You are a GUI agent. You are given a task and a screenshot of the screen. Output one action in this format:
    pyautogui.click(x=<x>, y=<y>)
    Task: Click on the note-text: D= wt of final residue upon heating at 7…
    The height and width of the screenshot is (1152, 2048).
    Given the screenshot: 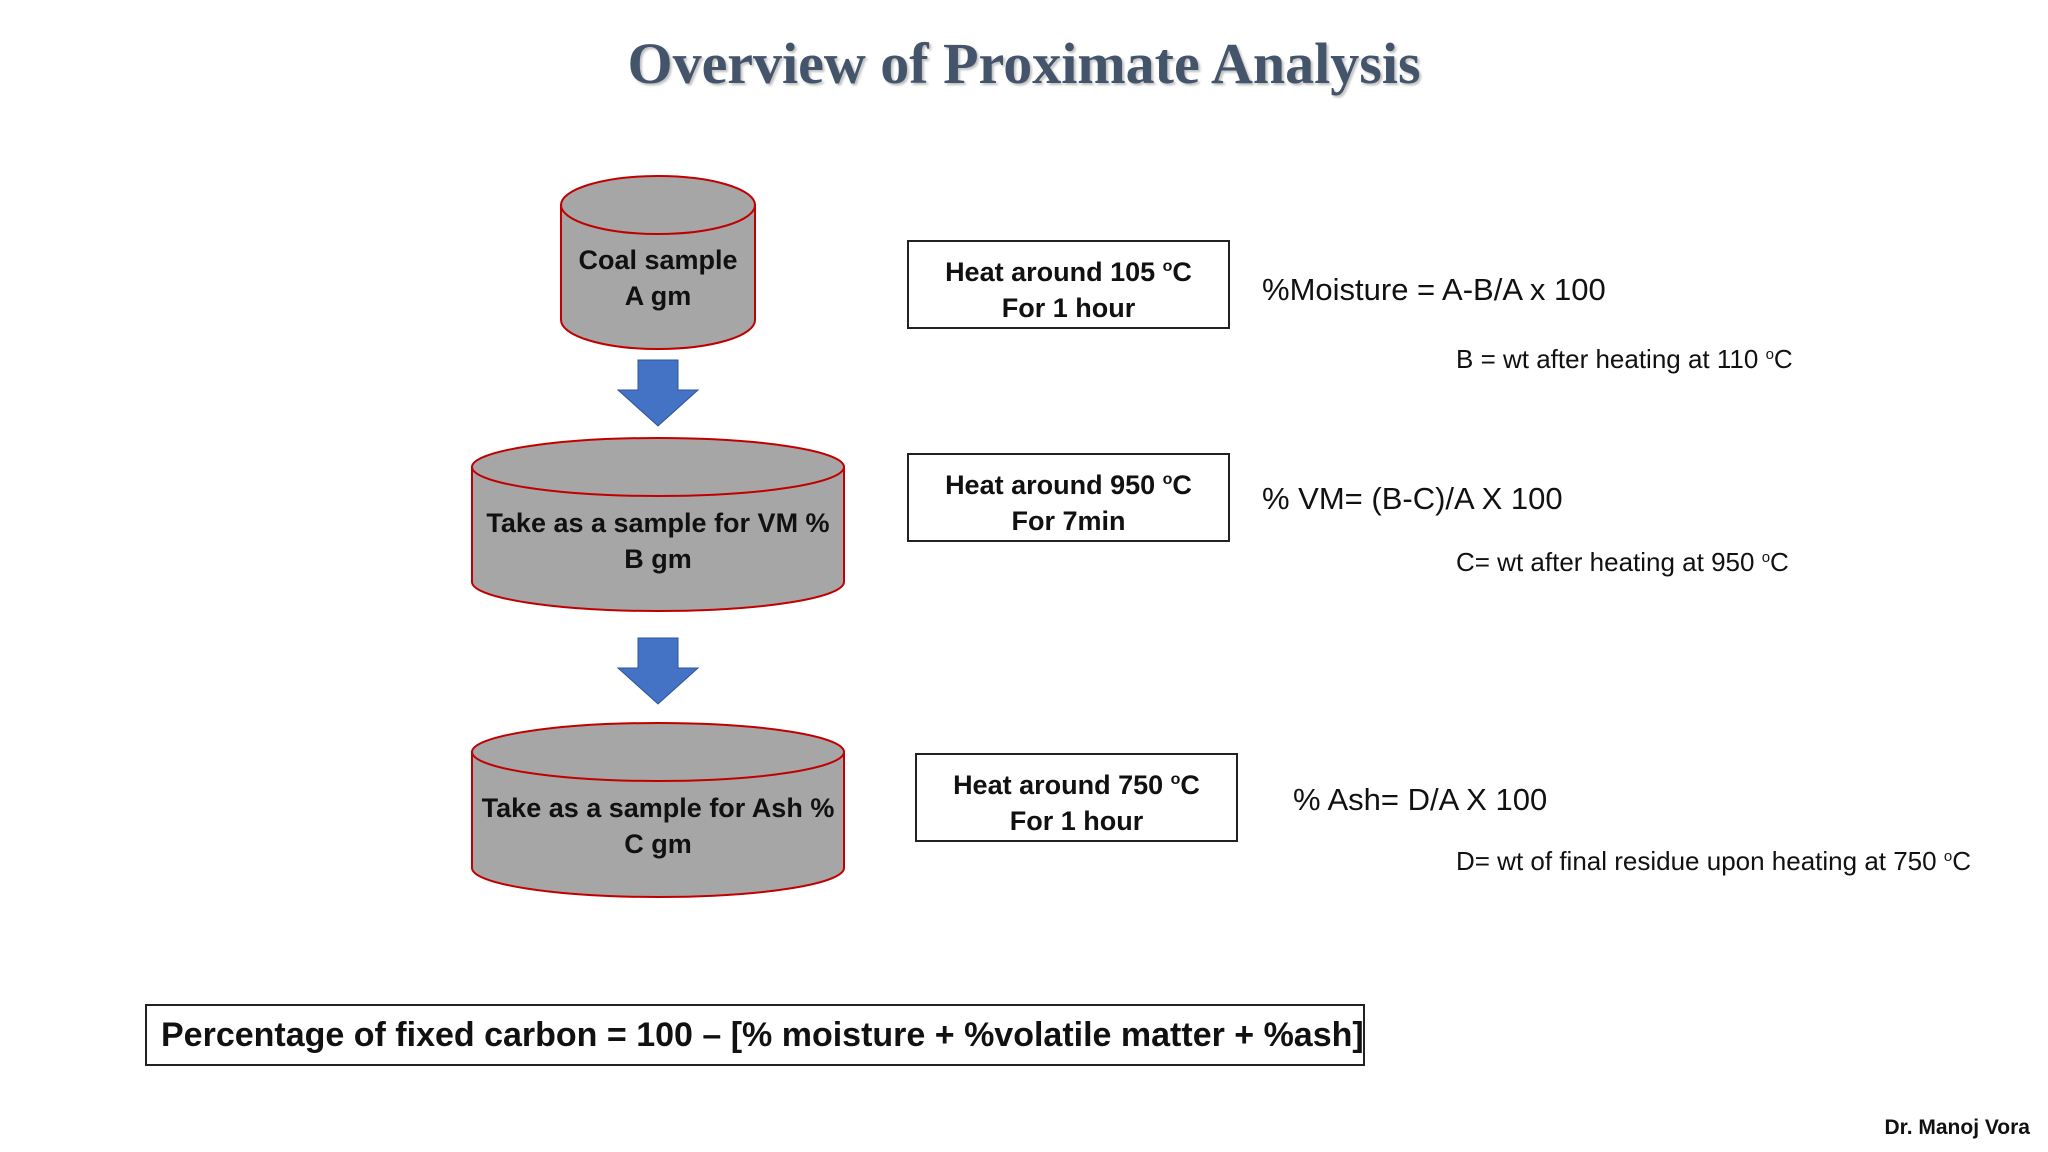 What is the action you would take?
    pyautogui.click(x=1700, y=861)
    